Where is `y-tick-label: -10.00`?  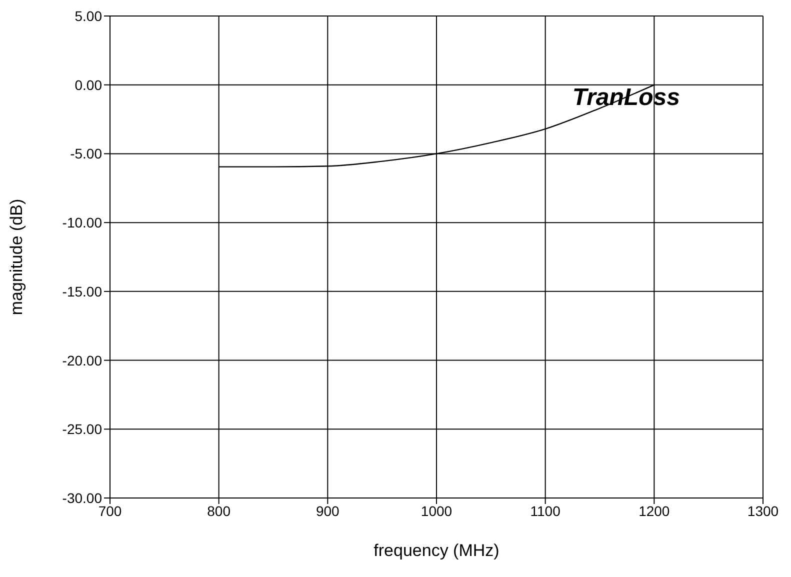
y-tick-label: -10.00 is located at coordinates (82, 222).